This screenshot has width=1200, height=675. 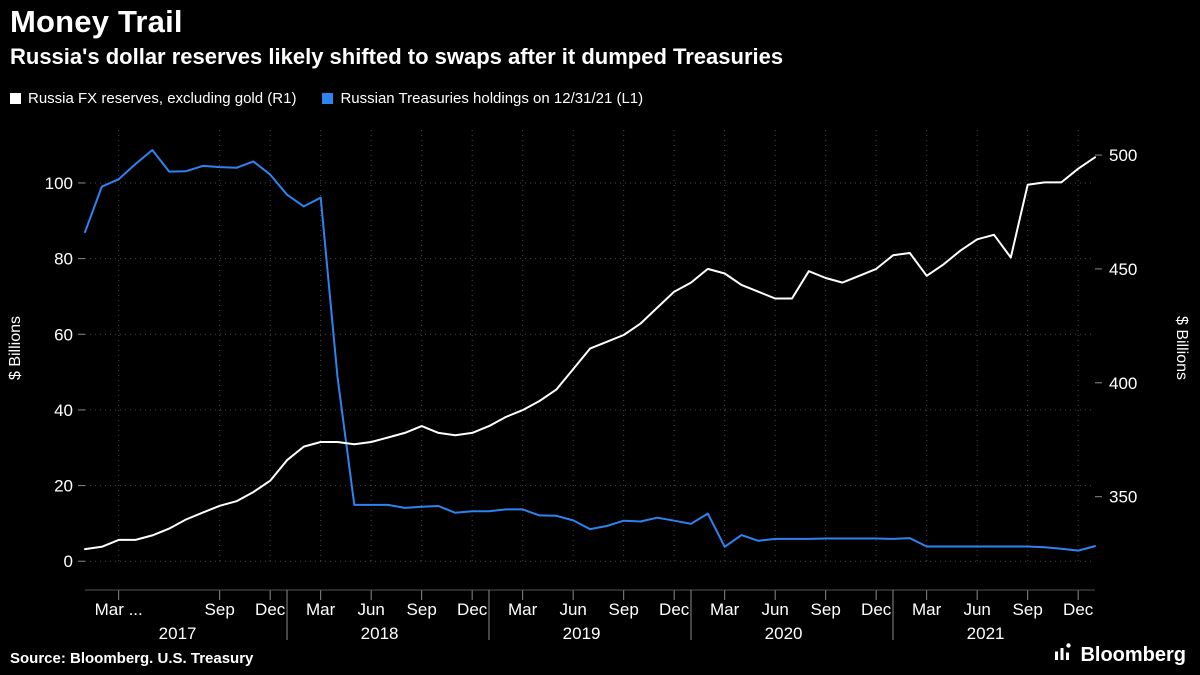 What do you see at coordinates (582, 633) in the screenshot?
I see `year-label: 2019` at bounding box center [582, 633].